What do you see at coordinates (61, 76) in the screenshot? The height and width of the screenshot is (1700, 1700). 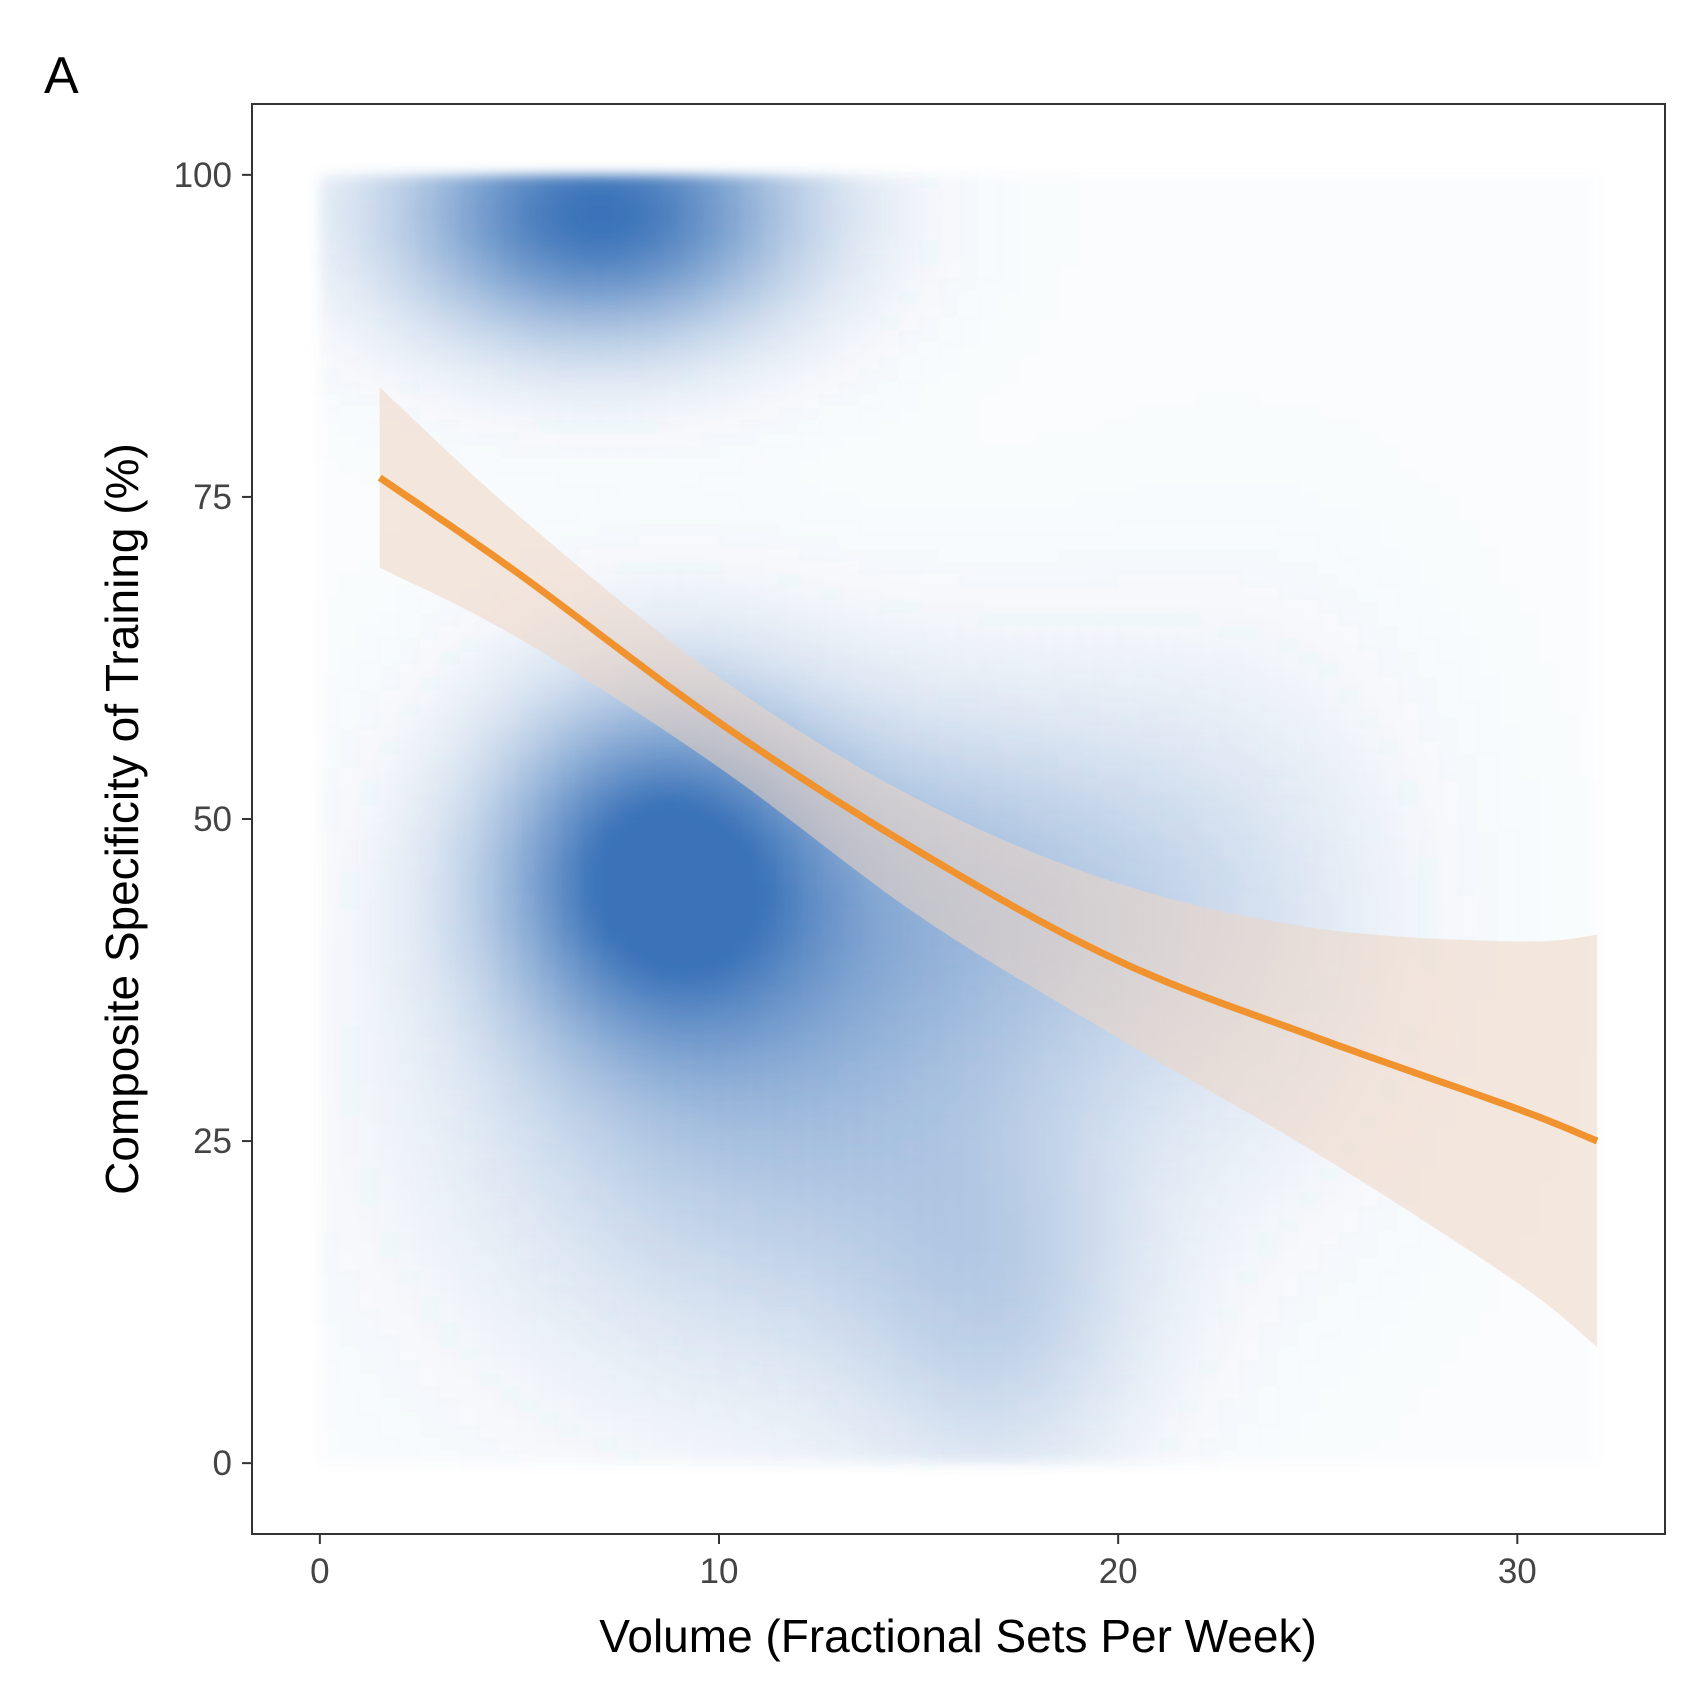 I see `panel-label: A` at bounding box center [61, 76].